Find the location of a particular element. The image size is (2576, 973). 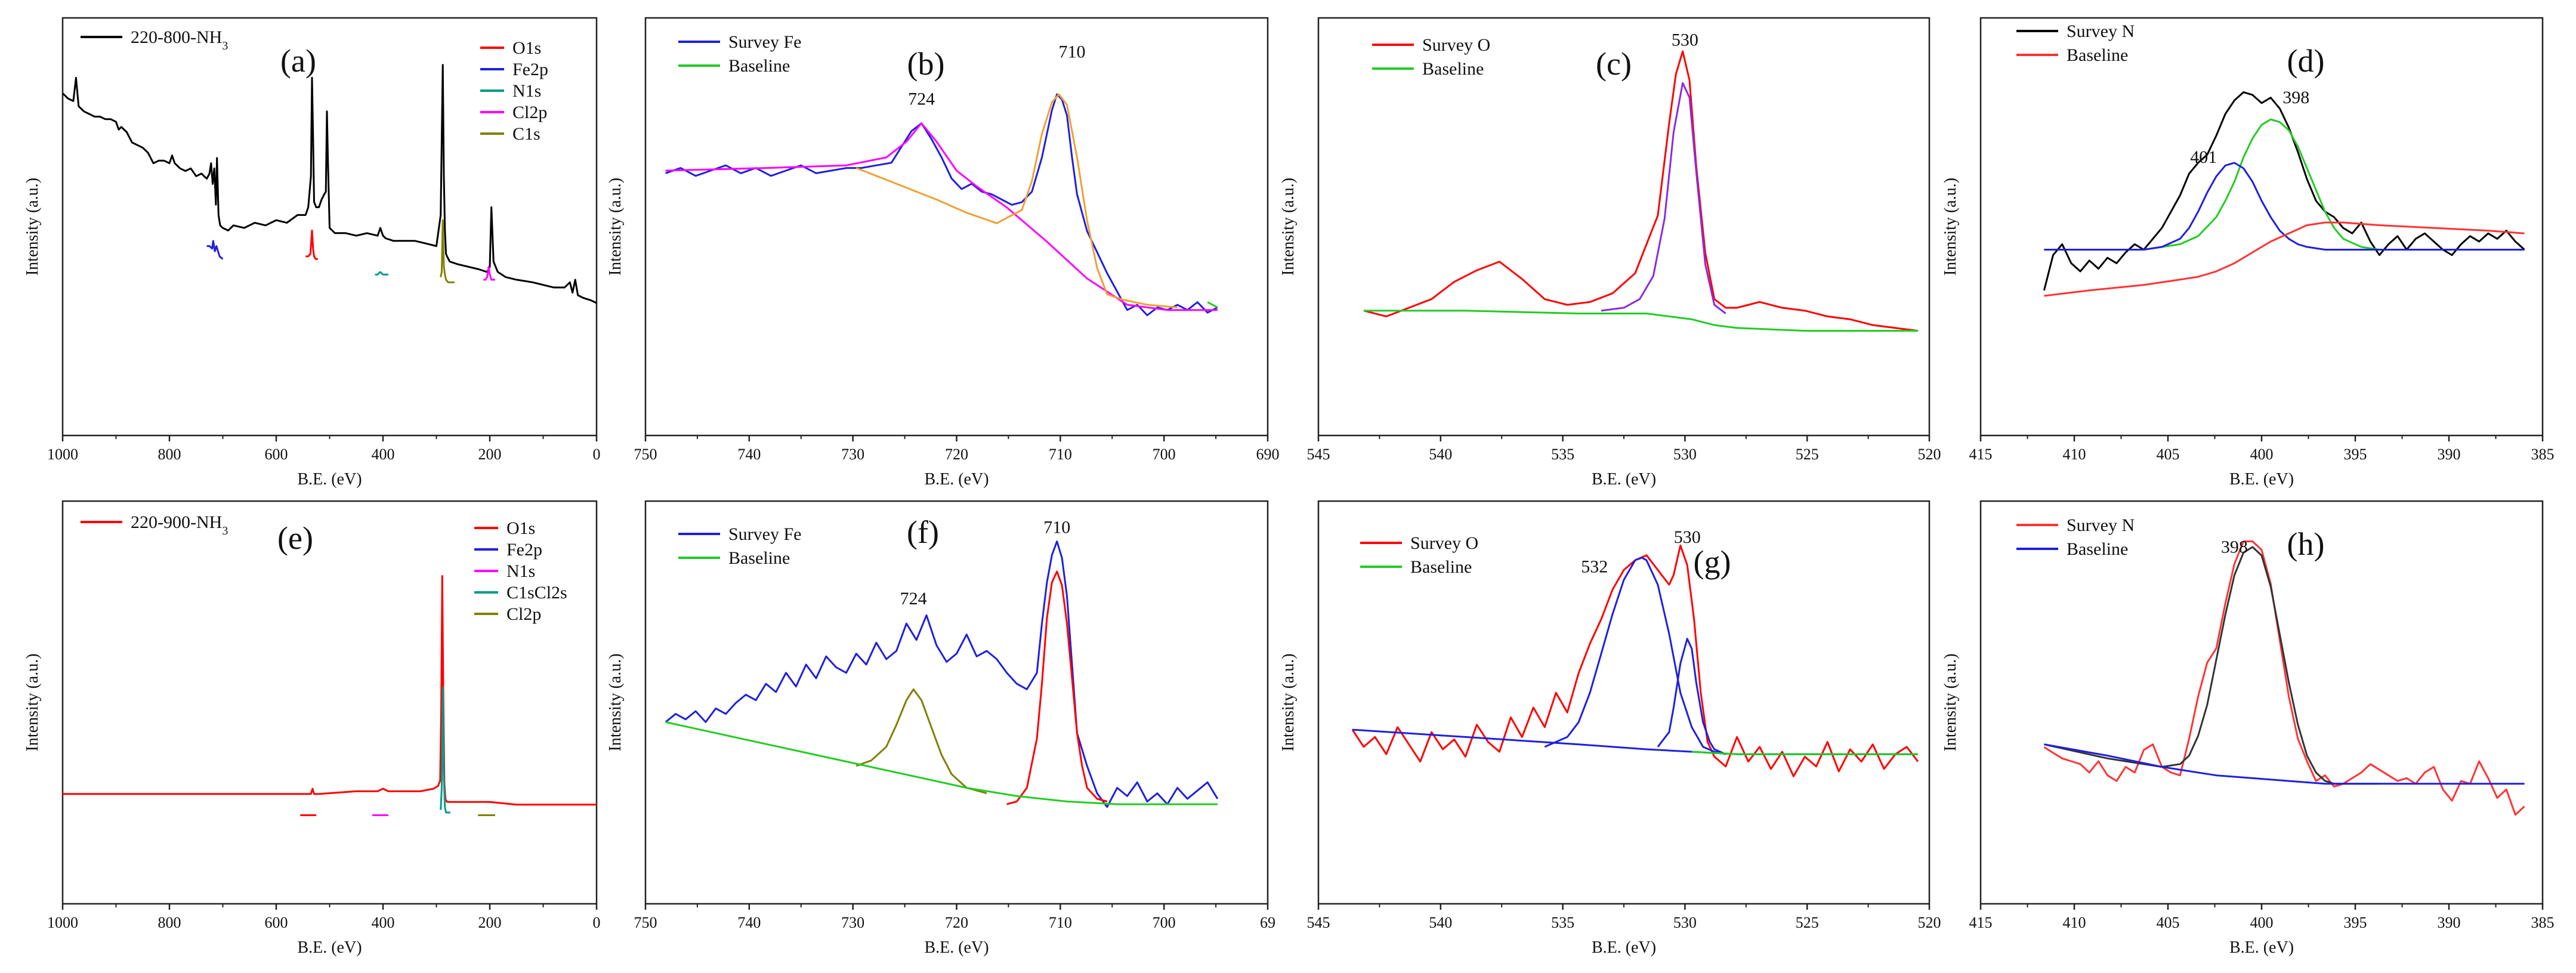

x-tick-label: 720 is located at coordinates (956, 454).